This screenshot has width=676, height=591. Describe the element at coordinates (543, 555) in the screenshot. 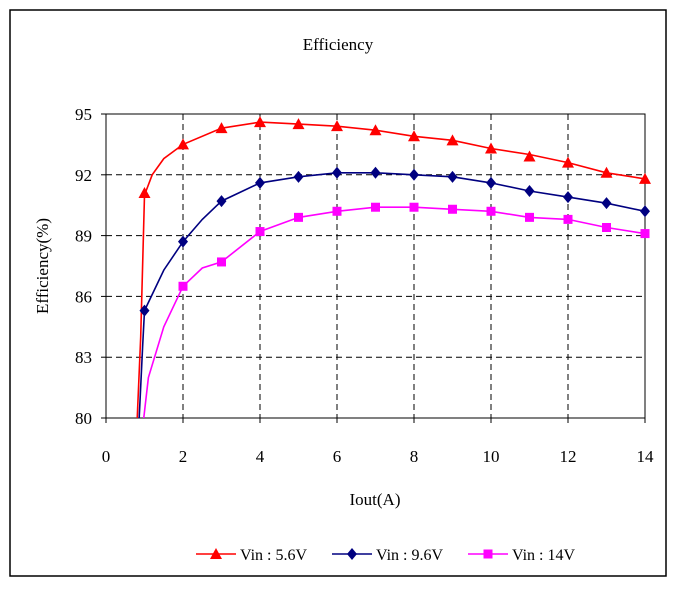

I see `legend-label: Vin : 14V` at that location.